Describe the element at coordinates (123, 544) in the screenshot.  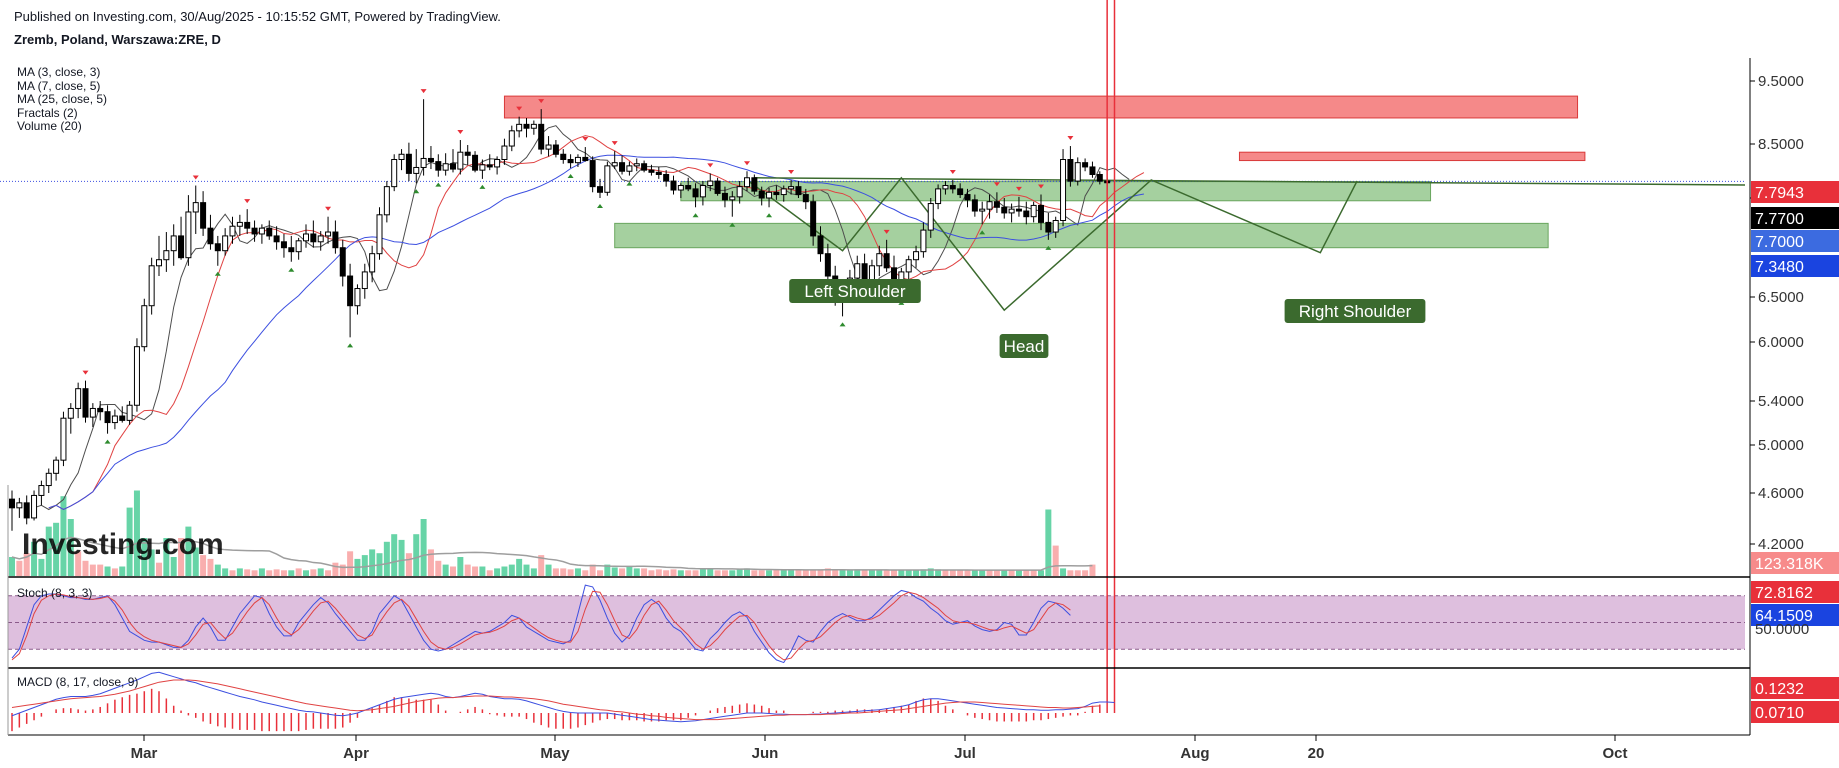
I see `investing-watermark: Investing.com` at that location.